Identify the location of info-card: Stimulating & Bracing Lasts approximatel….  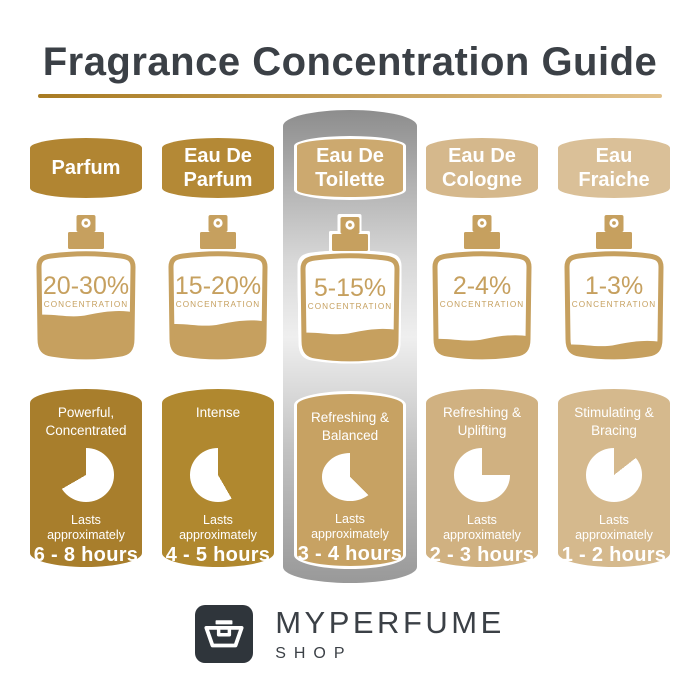
(614, 478).